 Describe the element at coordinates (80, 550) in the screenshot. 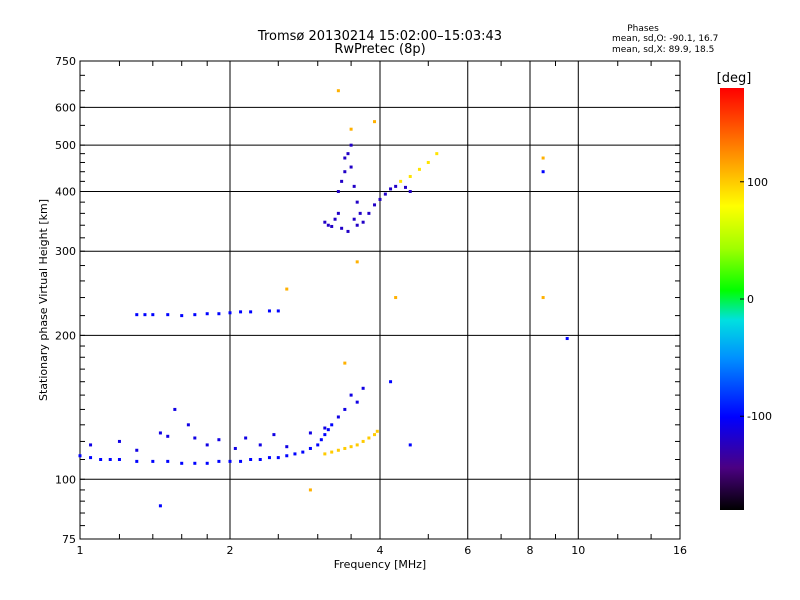

I see `x-tick-label: 1` at that location.